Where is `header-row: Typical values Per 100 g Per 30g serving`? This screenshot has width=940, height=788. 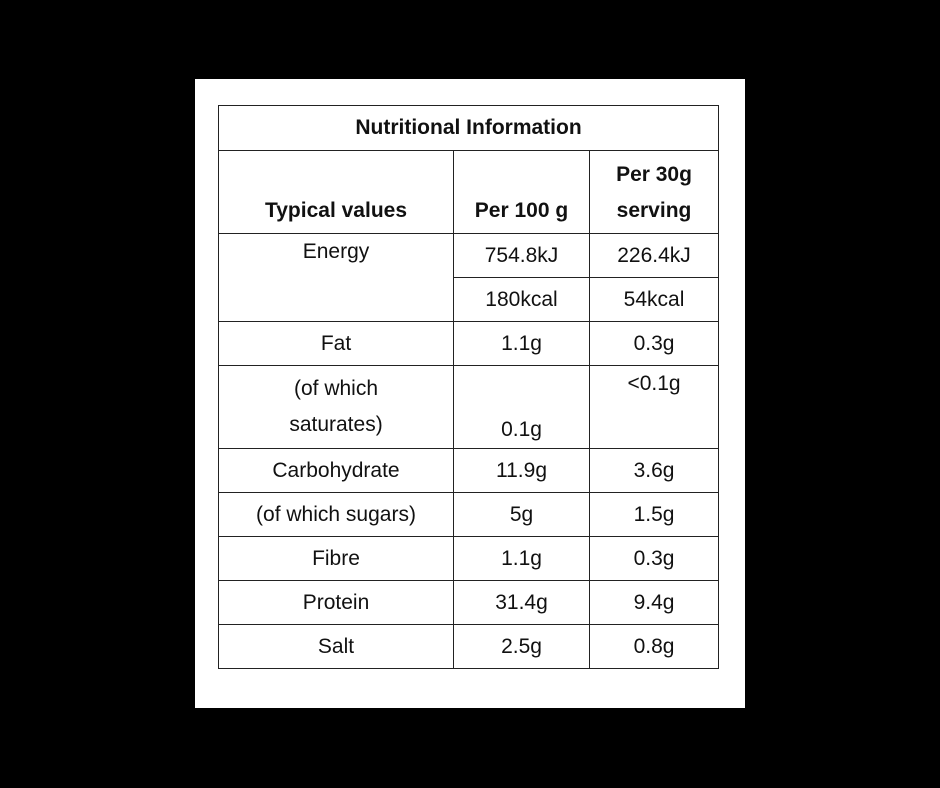
header-row: Typical values Per 100 g Per 30g serving is located at coordinates (469, 192).